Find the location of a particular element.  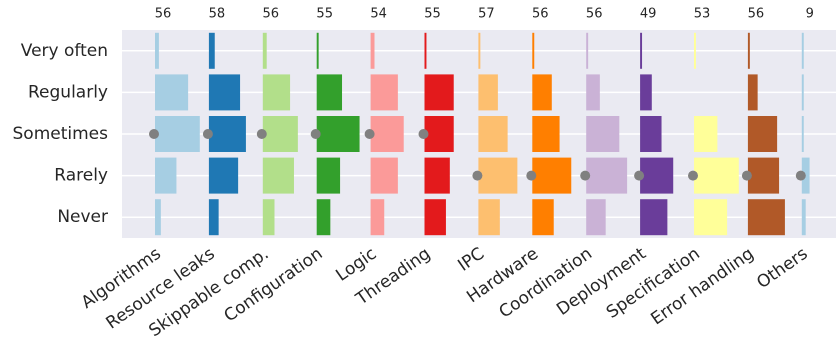

total-label: 53 is located at coordinates (702, 14).